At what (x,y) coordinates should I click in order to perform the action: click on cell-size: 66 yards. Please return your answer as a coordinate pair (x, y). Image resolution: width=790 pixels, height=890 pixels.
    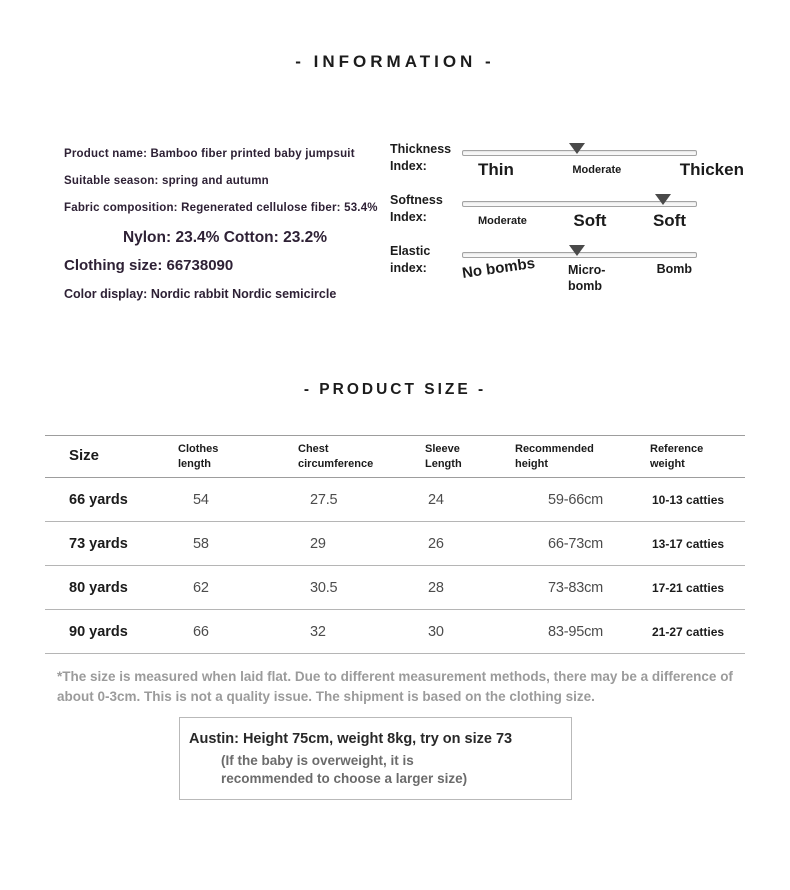
    Looking at the image, I should click on (98, 499).